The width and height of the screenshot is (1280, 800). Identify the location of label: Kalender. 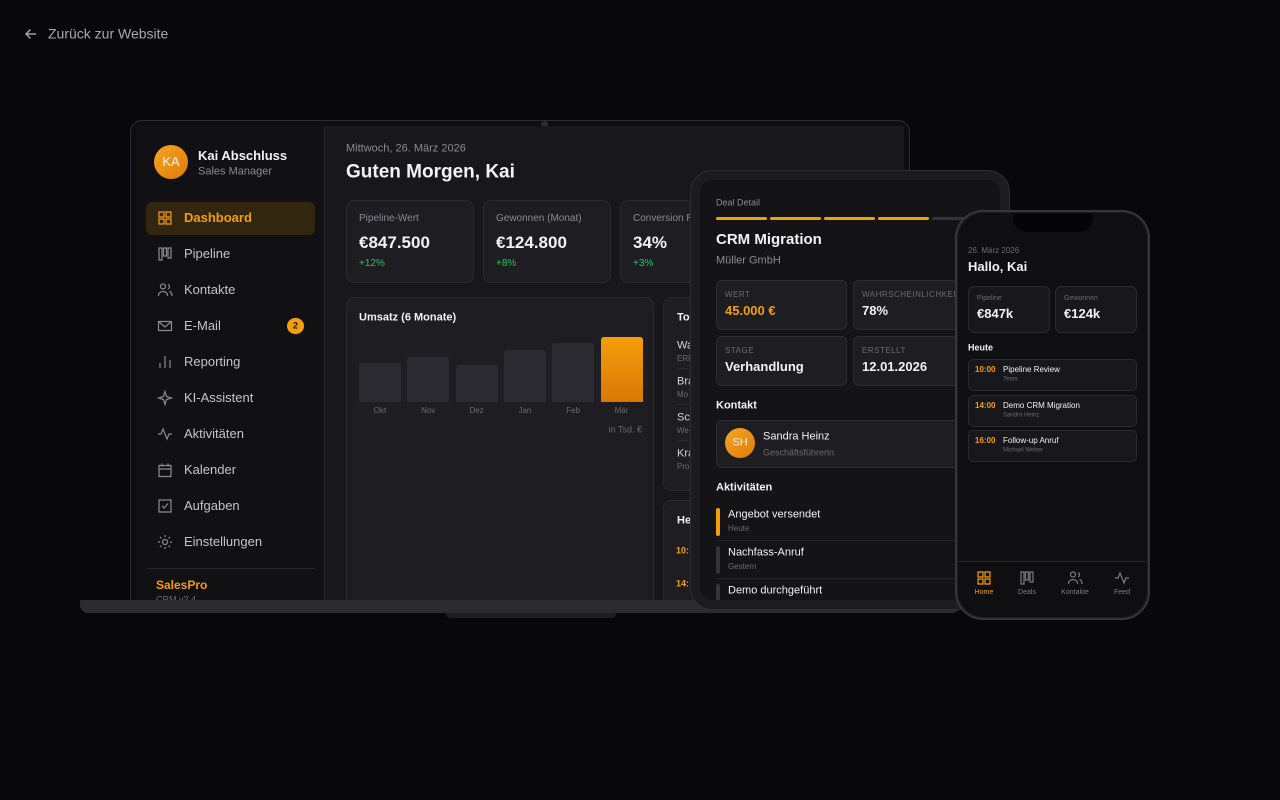
(210, 470).